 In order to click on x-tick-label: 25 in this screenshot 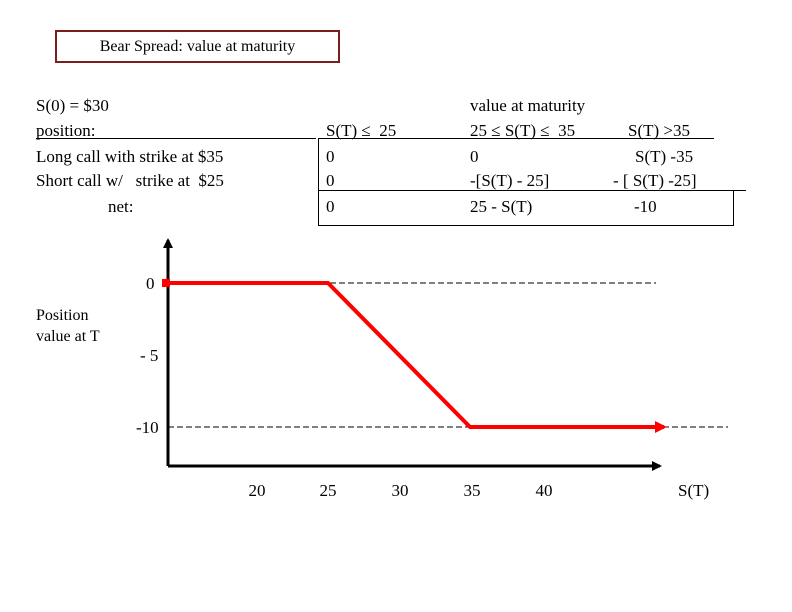, I will do `click(328, 490)`.